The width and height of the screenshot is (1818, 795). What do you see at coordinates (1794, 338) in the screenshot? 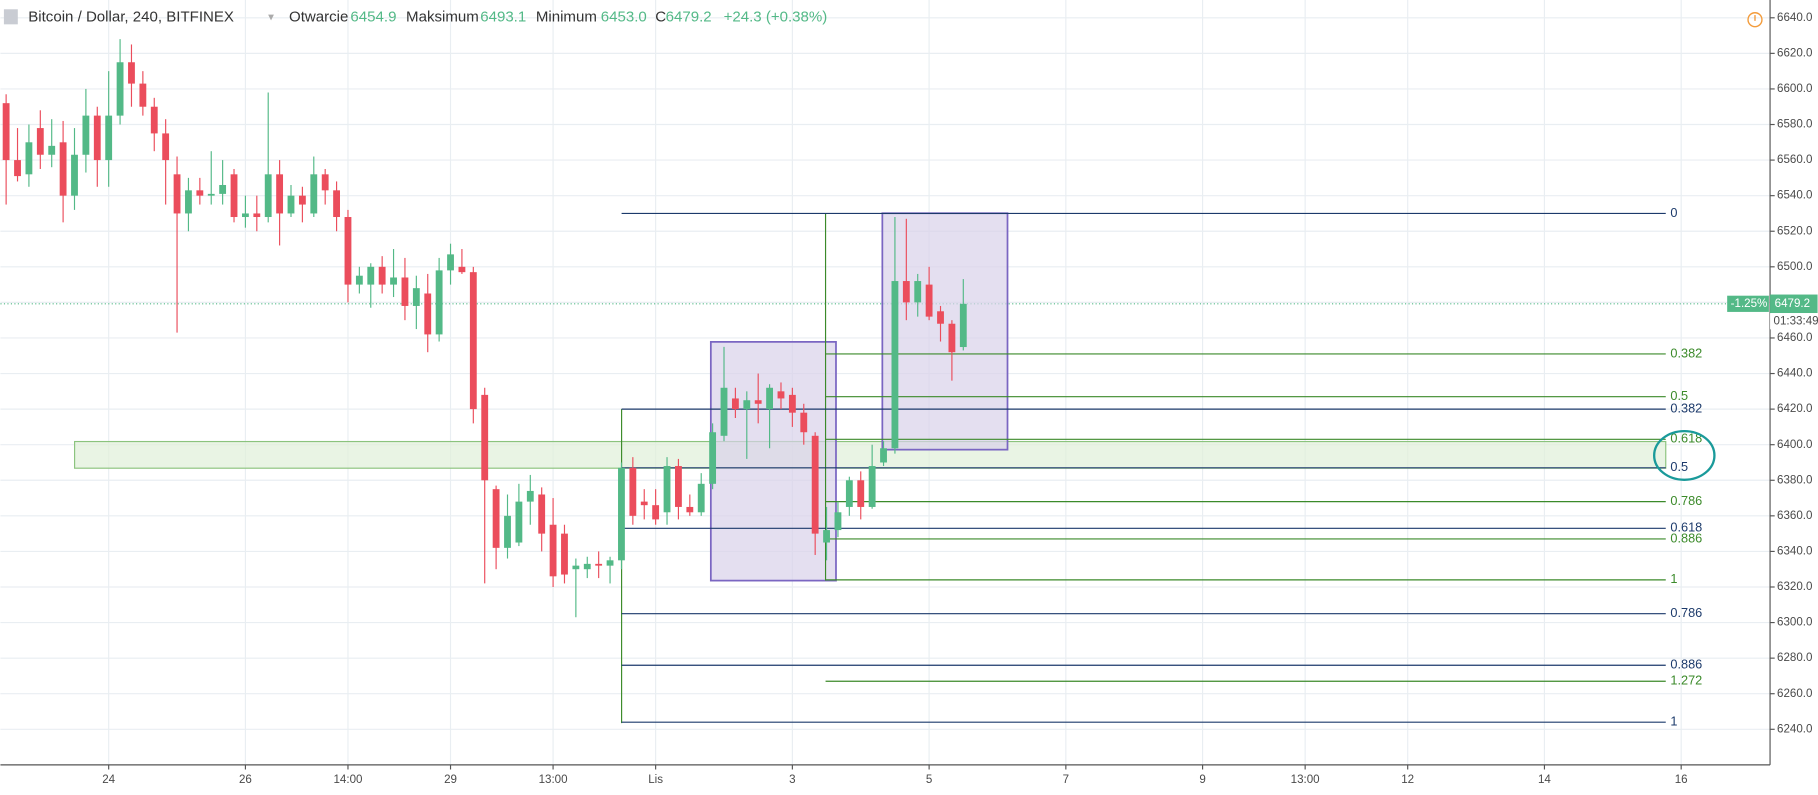
I see `y-tick-label: 6460.0` at bounding box center [1794, 338].